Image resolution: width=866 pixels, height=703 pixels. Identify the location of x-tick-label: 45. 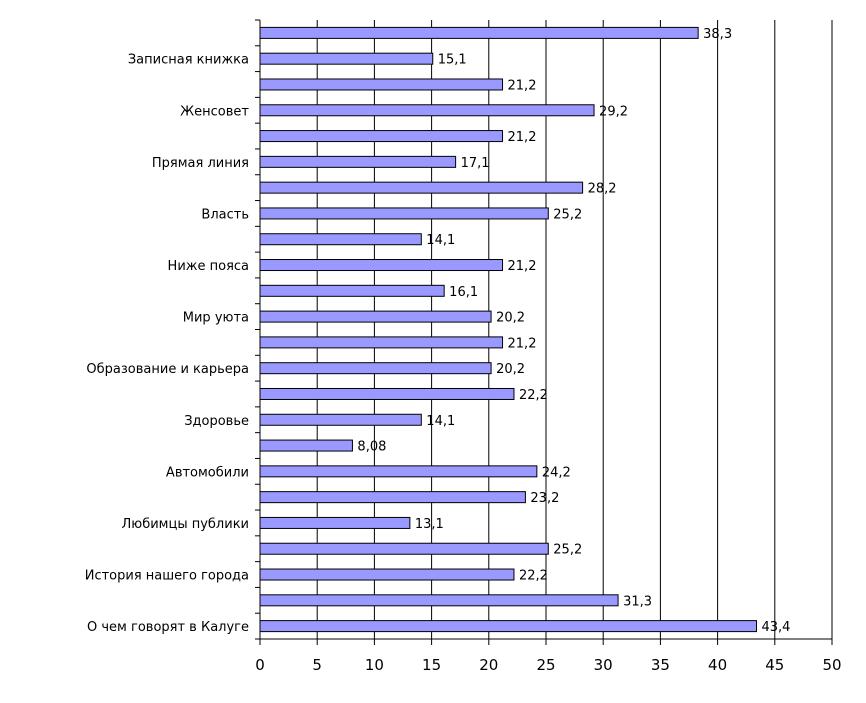
(774, 665).